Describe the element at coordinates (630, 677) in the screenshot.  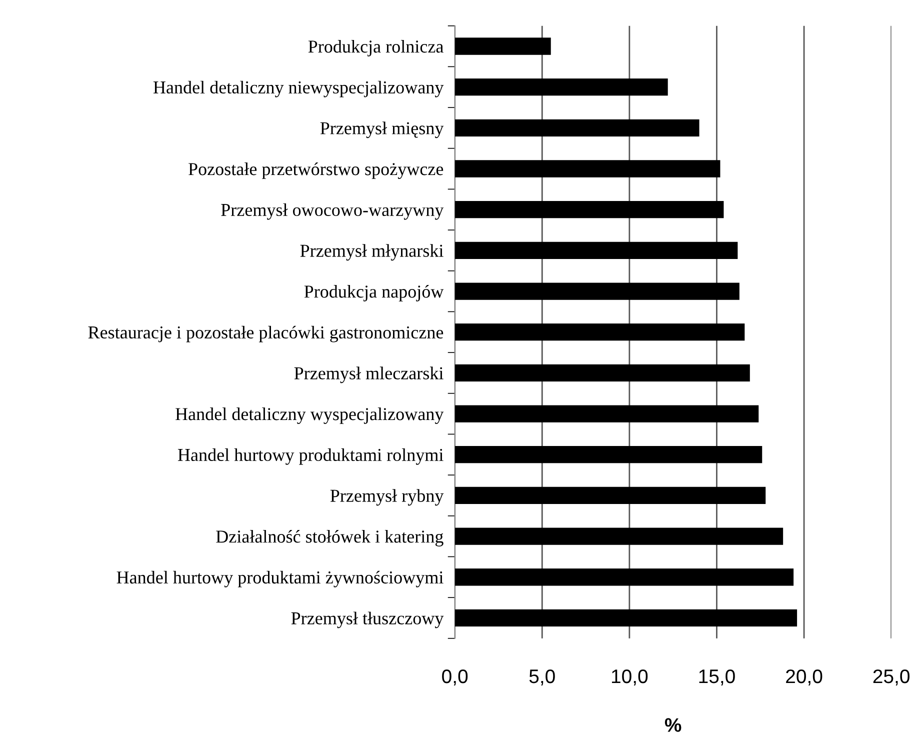
I see `x-tick-label: 10,0` at that location.